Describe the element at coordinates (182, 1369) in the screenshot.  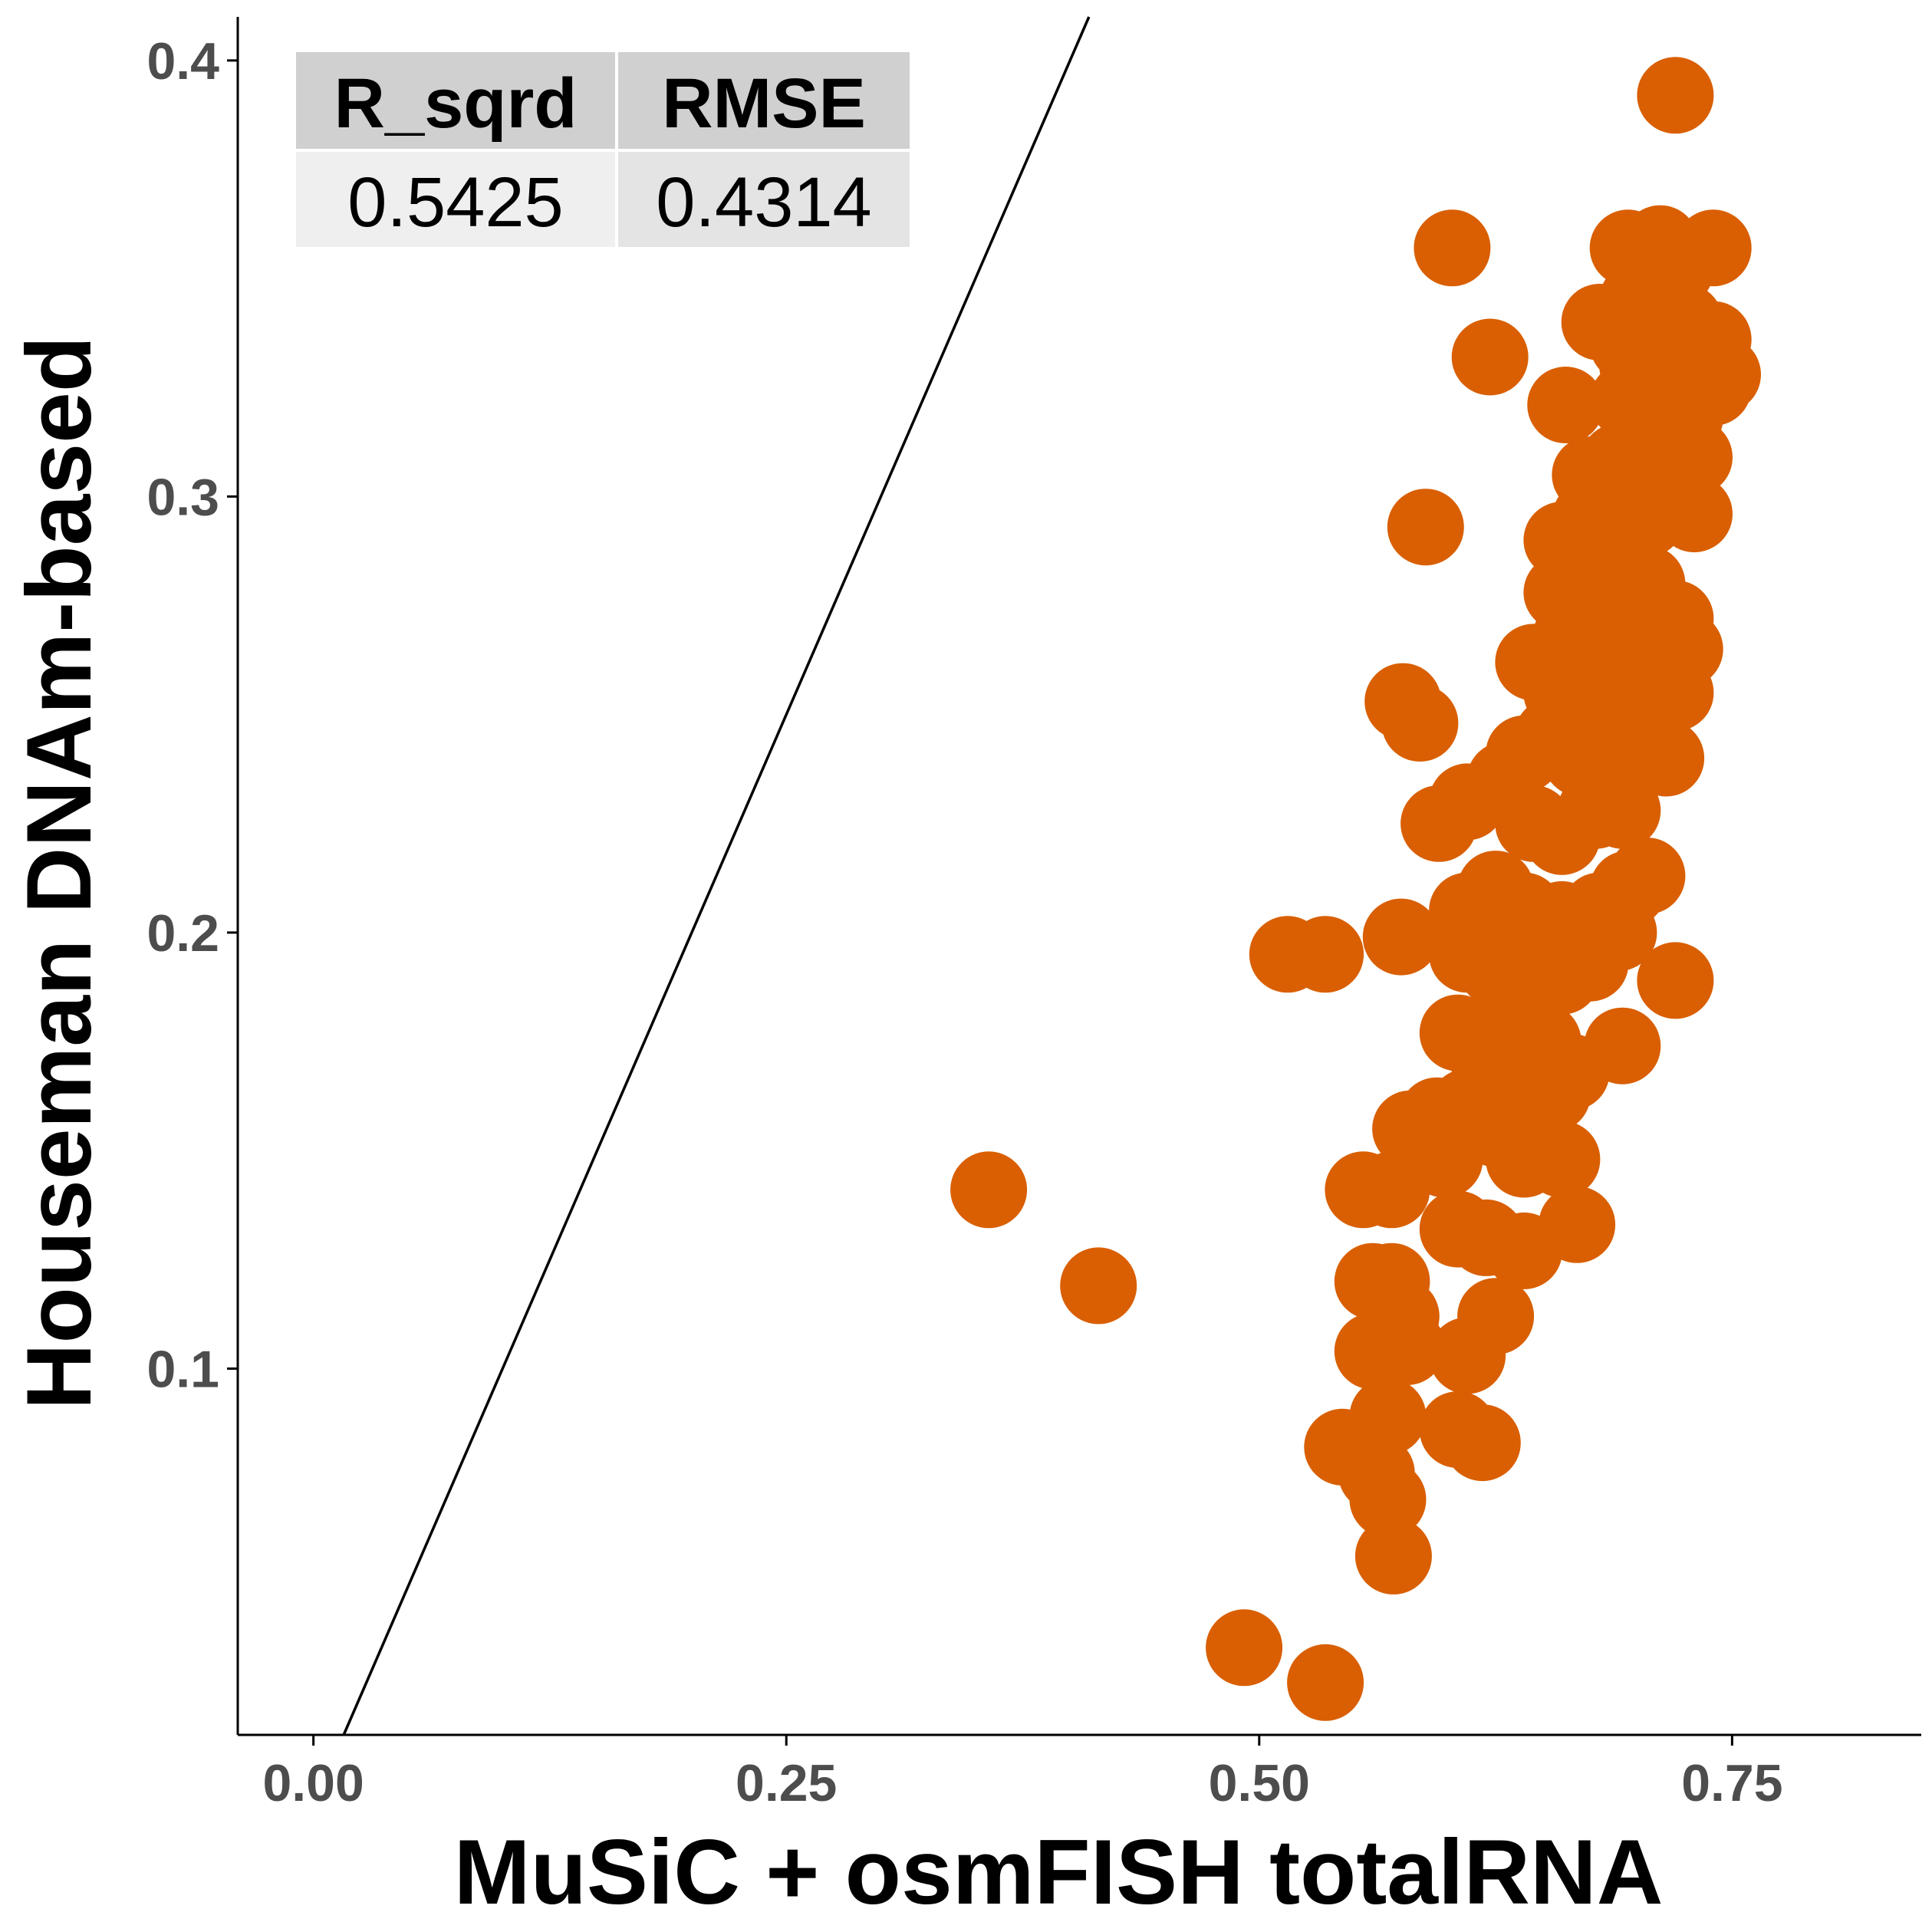
I see `y-tick-label: 0.1` at that location.